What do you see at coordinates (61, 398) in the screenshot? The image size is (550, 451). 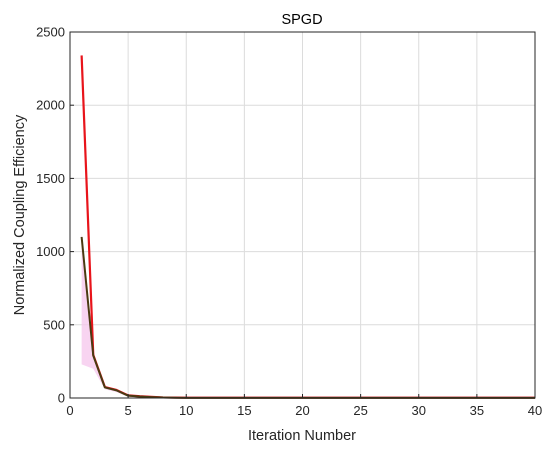 I see `y-tick-label: 0` at bounding box center [61, 398].